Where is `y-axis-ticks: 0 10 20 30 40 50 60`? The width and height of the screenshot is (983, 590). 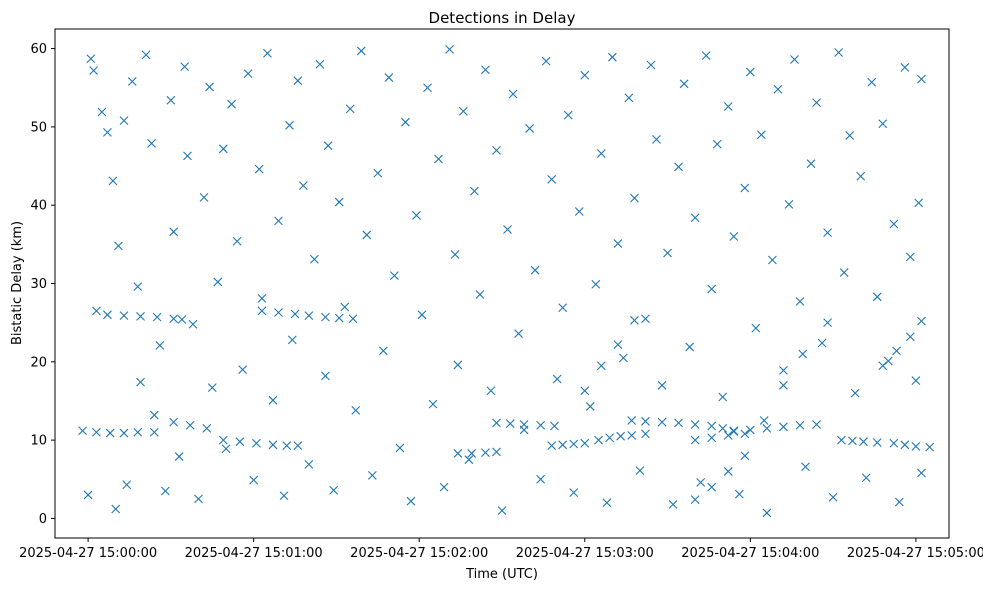
y-axis-ticks: 0 10 20 30 40 50 60 is located at coordinates (42, 284).